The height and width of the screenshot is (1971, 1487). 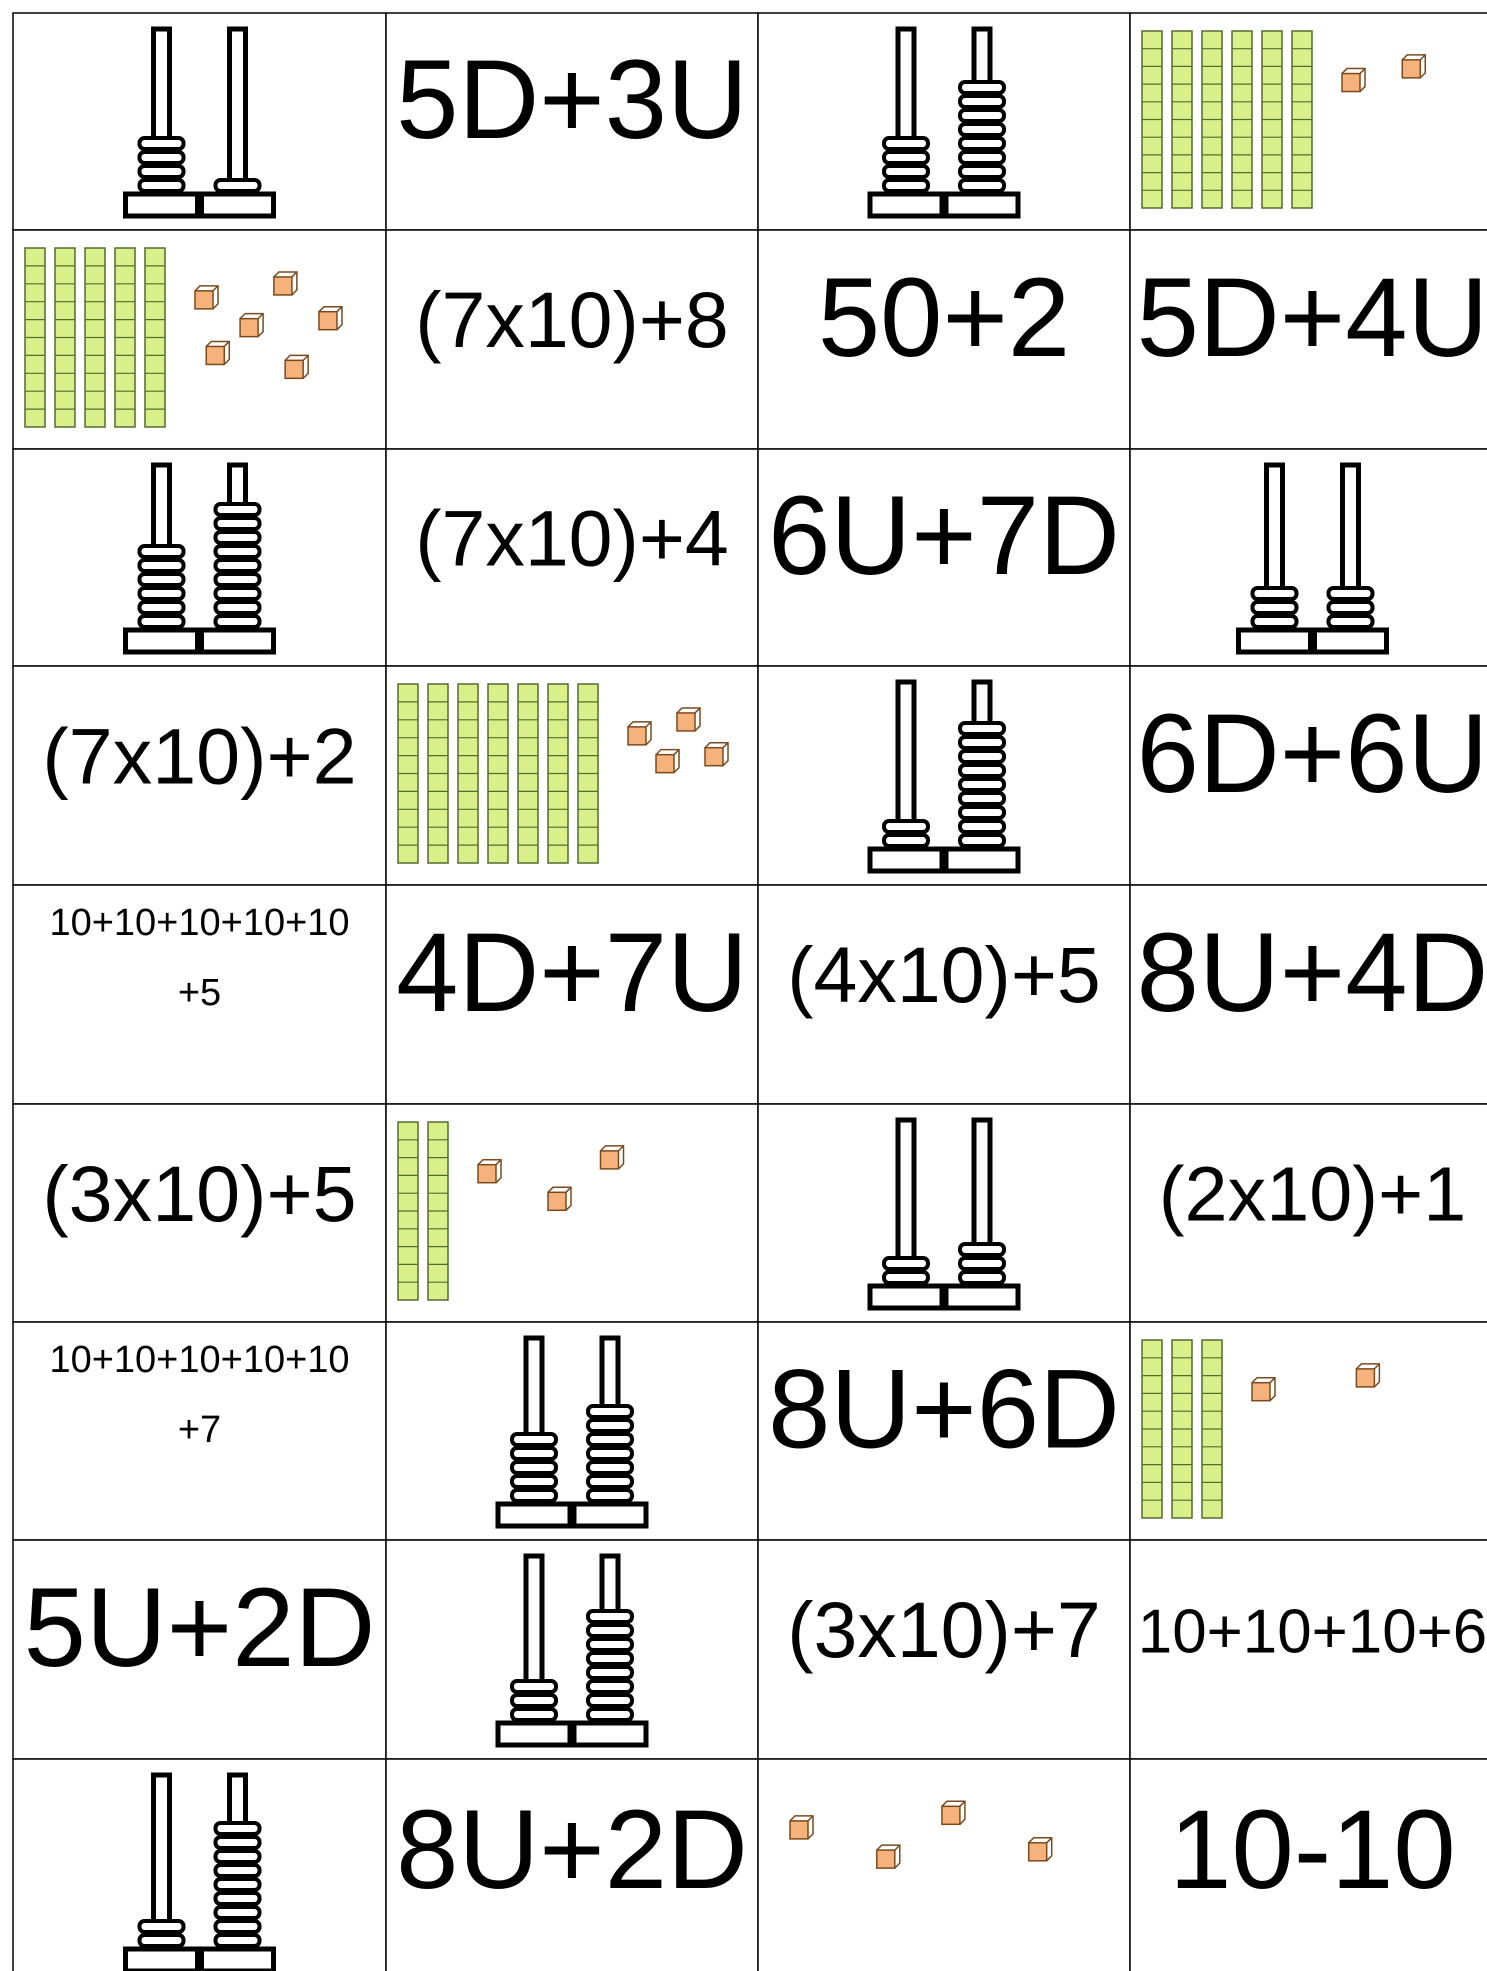 I want to click on card-text: (7x10)+4, so click(x=572, y=538).